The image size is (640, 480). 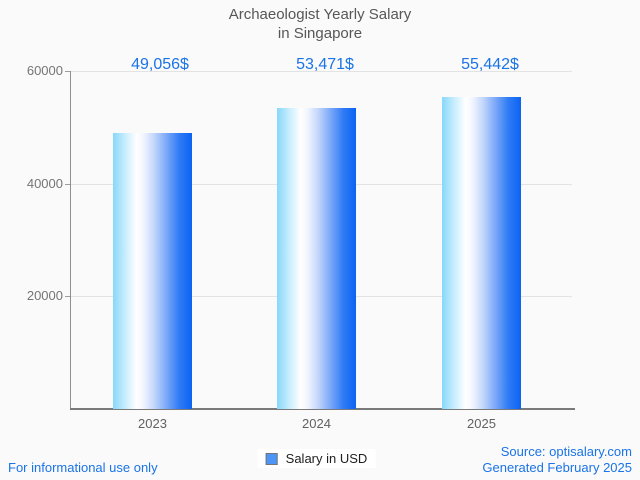 What do you see at coordinates (70, 240) in the screenshot?
I see `y-axis-line` at bounding box center [70, 240].